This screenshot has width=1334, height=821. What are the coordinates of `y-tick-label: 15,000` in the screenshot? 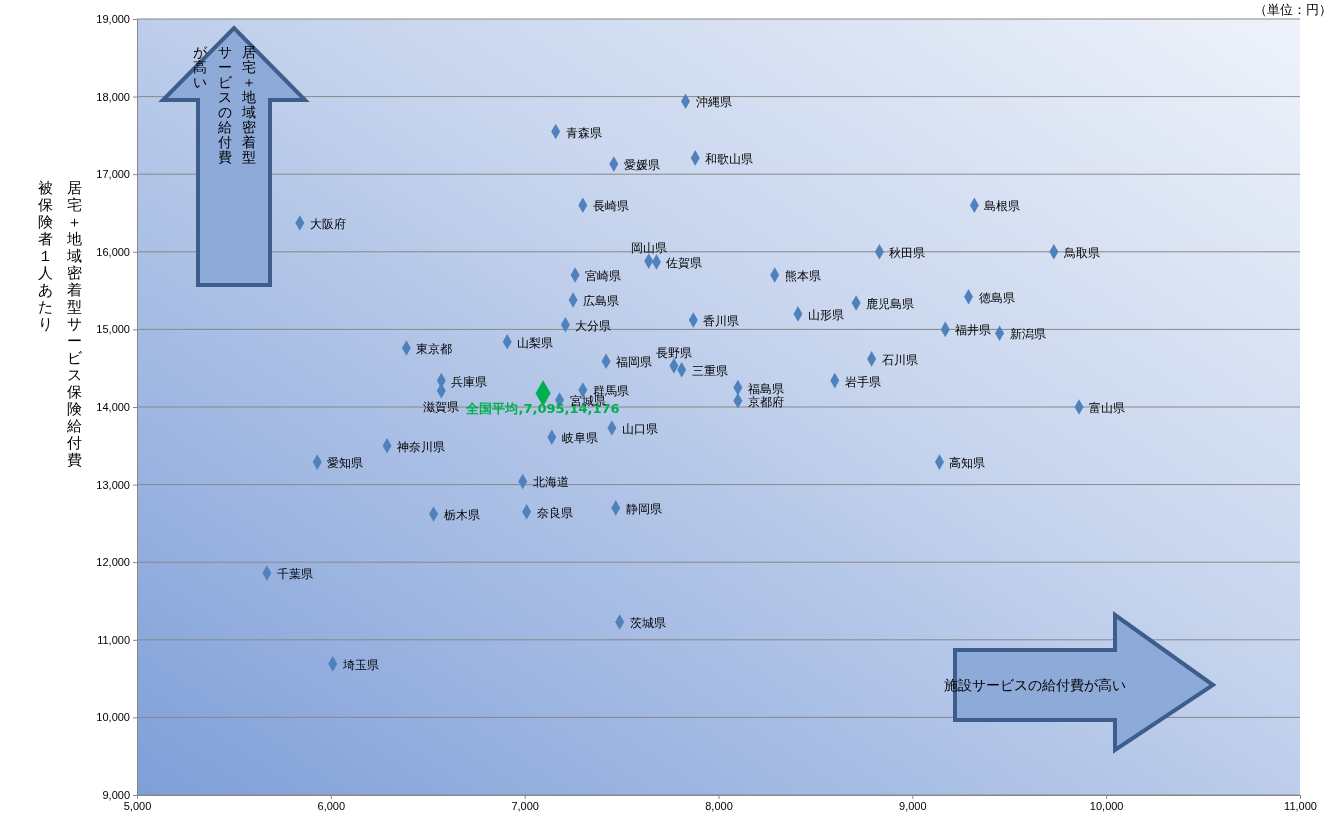 It's located at (113, 329).